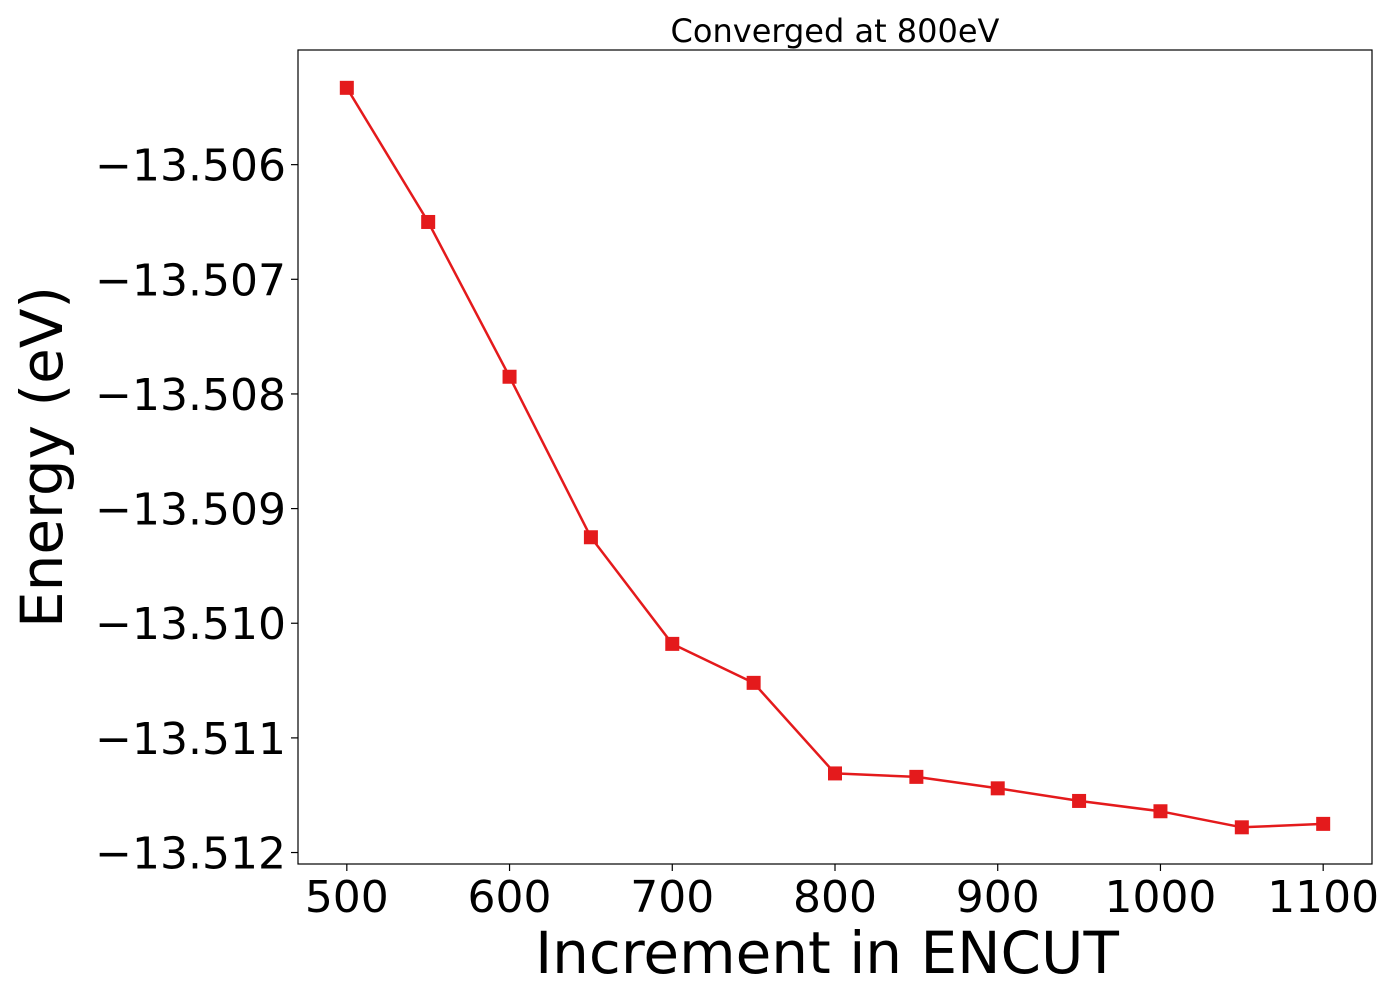 The width and height of the screenshot is (1400, 1004). I want to click on chart-title: Converged at 800eV, so click(835, 31).